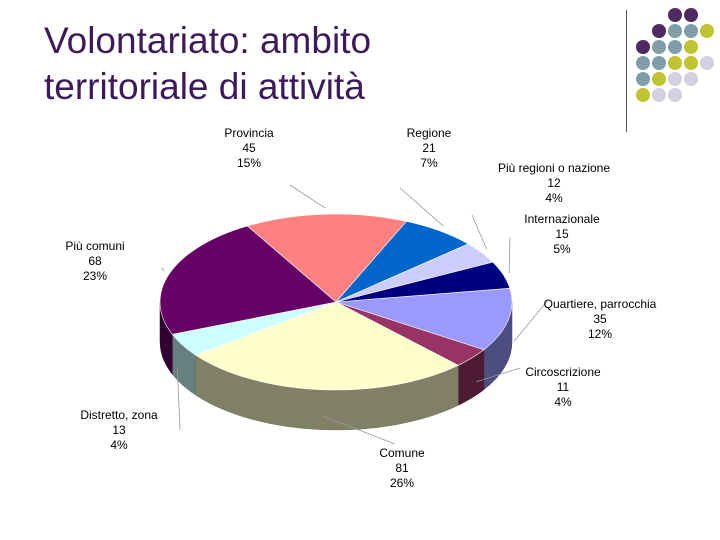  What do you see at coordinates (600, 334) in the screenshot?
I see `slice-percent: 12%` at bounding box center [600, 334].